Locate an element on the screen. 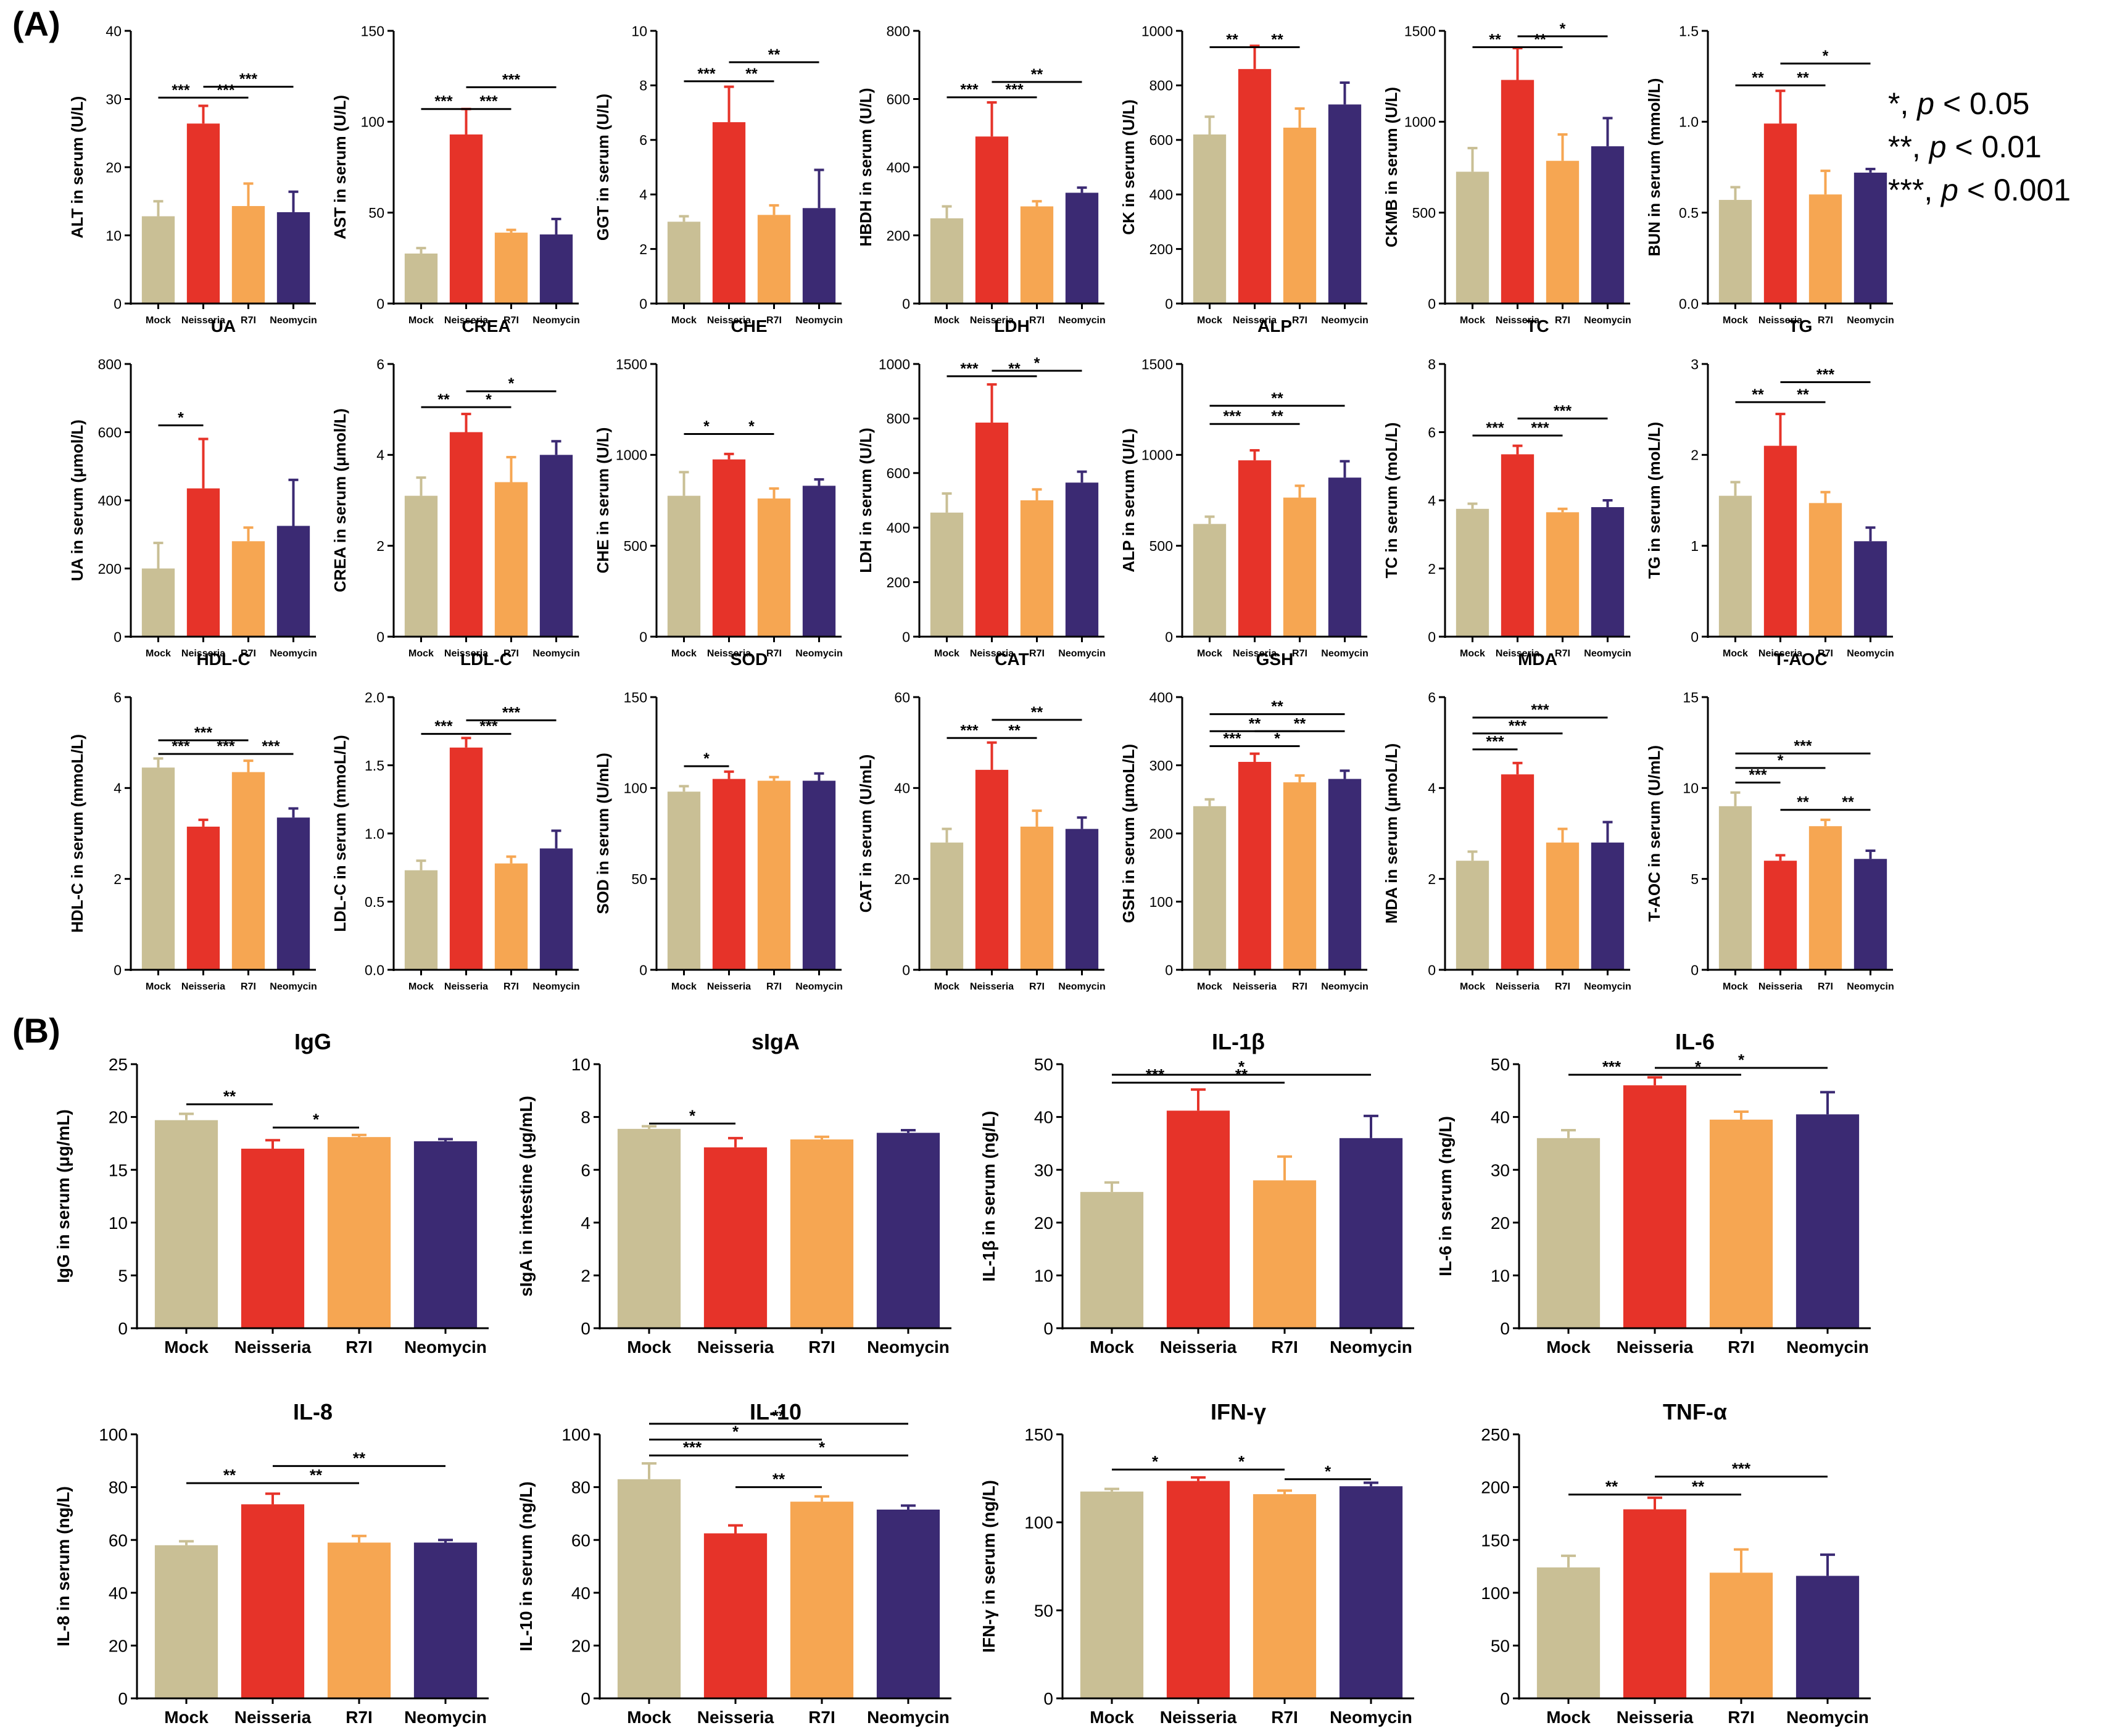  y-tick-label: 300 is located at coordinates (1161, 766).